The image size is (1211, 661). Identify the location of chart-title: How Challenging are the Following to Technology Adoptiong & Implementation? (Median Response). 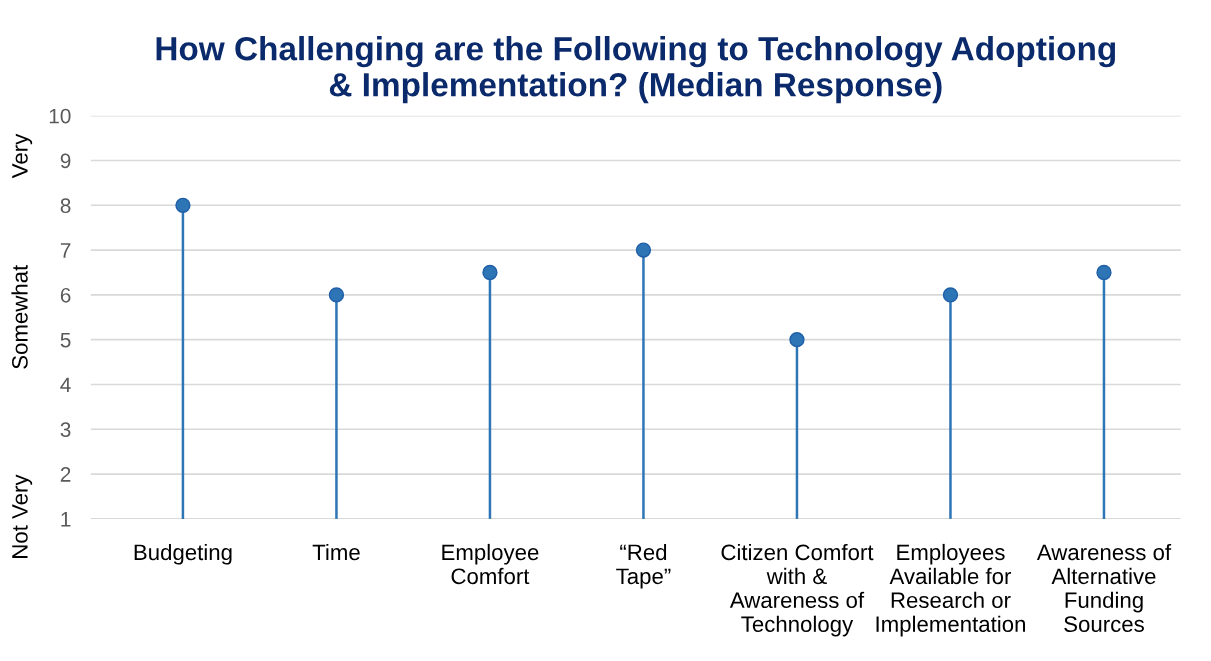
(636, 70).